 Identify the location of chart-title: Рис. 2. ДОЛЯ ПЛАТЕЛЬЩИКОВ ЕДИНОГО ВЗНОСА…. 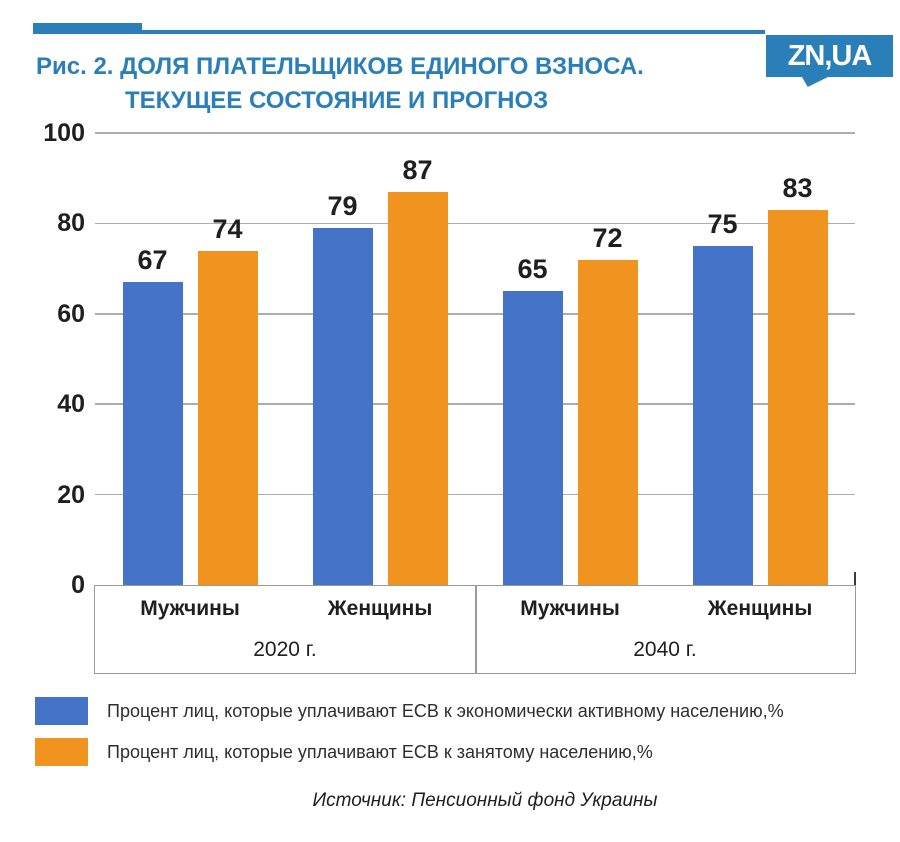
(396, 84).